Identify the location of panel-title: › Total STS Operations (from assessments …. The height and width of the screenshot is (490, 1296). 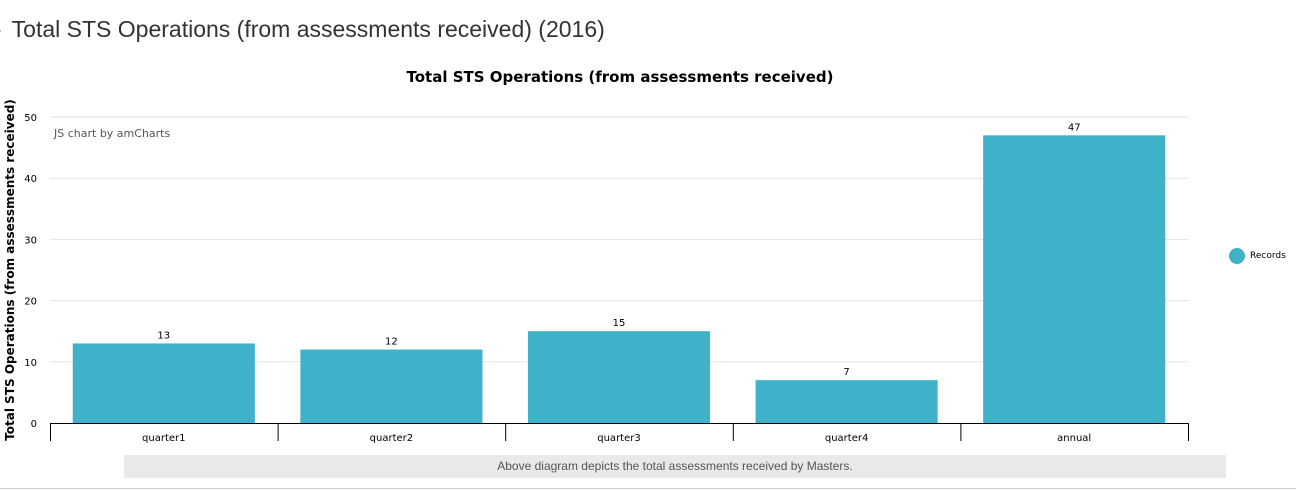
(302, 29).